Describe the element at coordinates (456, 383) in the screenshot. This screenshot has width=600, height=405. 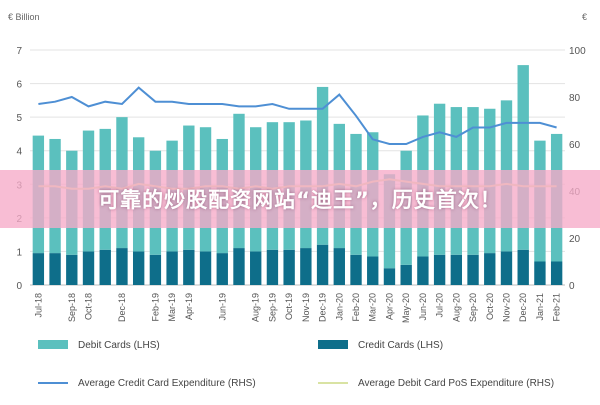
I see `legend-label: Average Debit Card PoS Expenditure (RHS)` at that location.